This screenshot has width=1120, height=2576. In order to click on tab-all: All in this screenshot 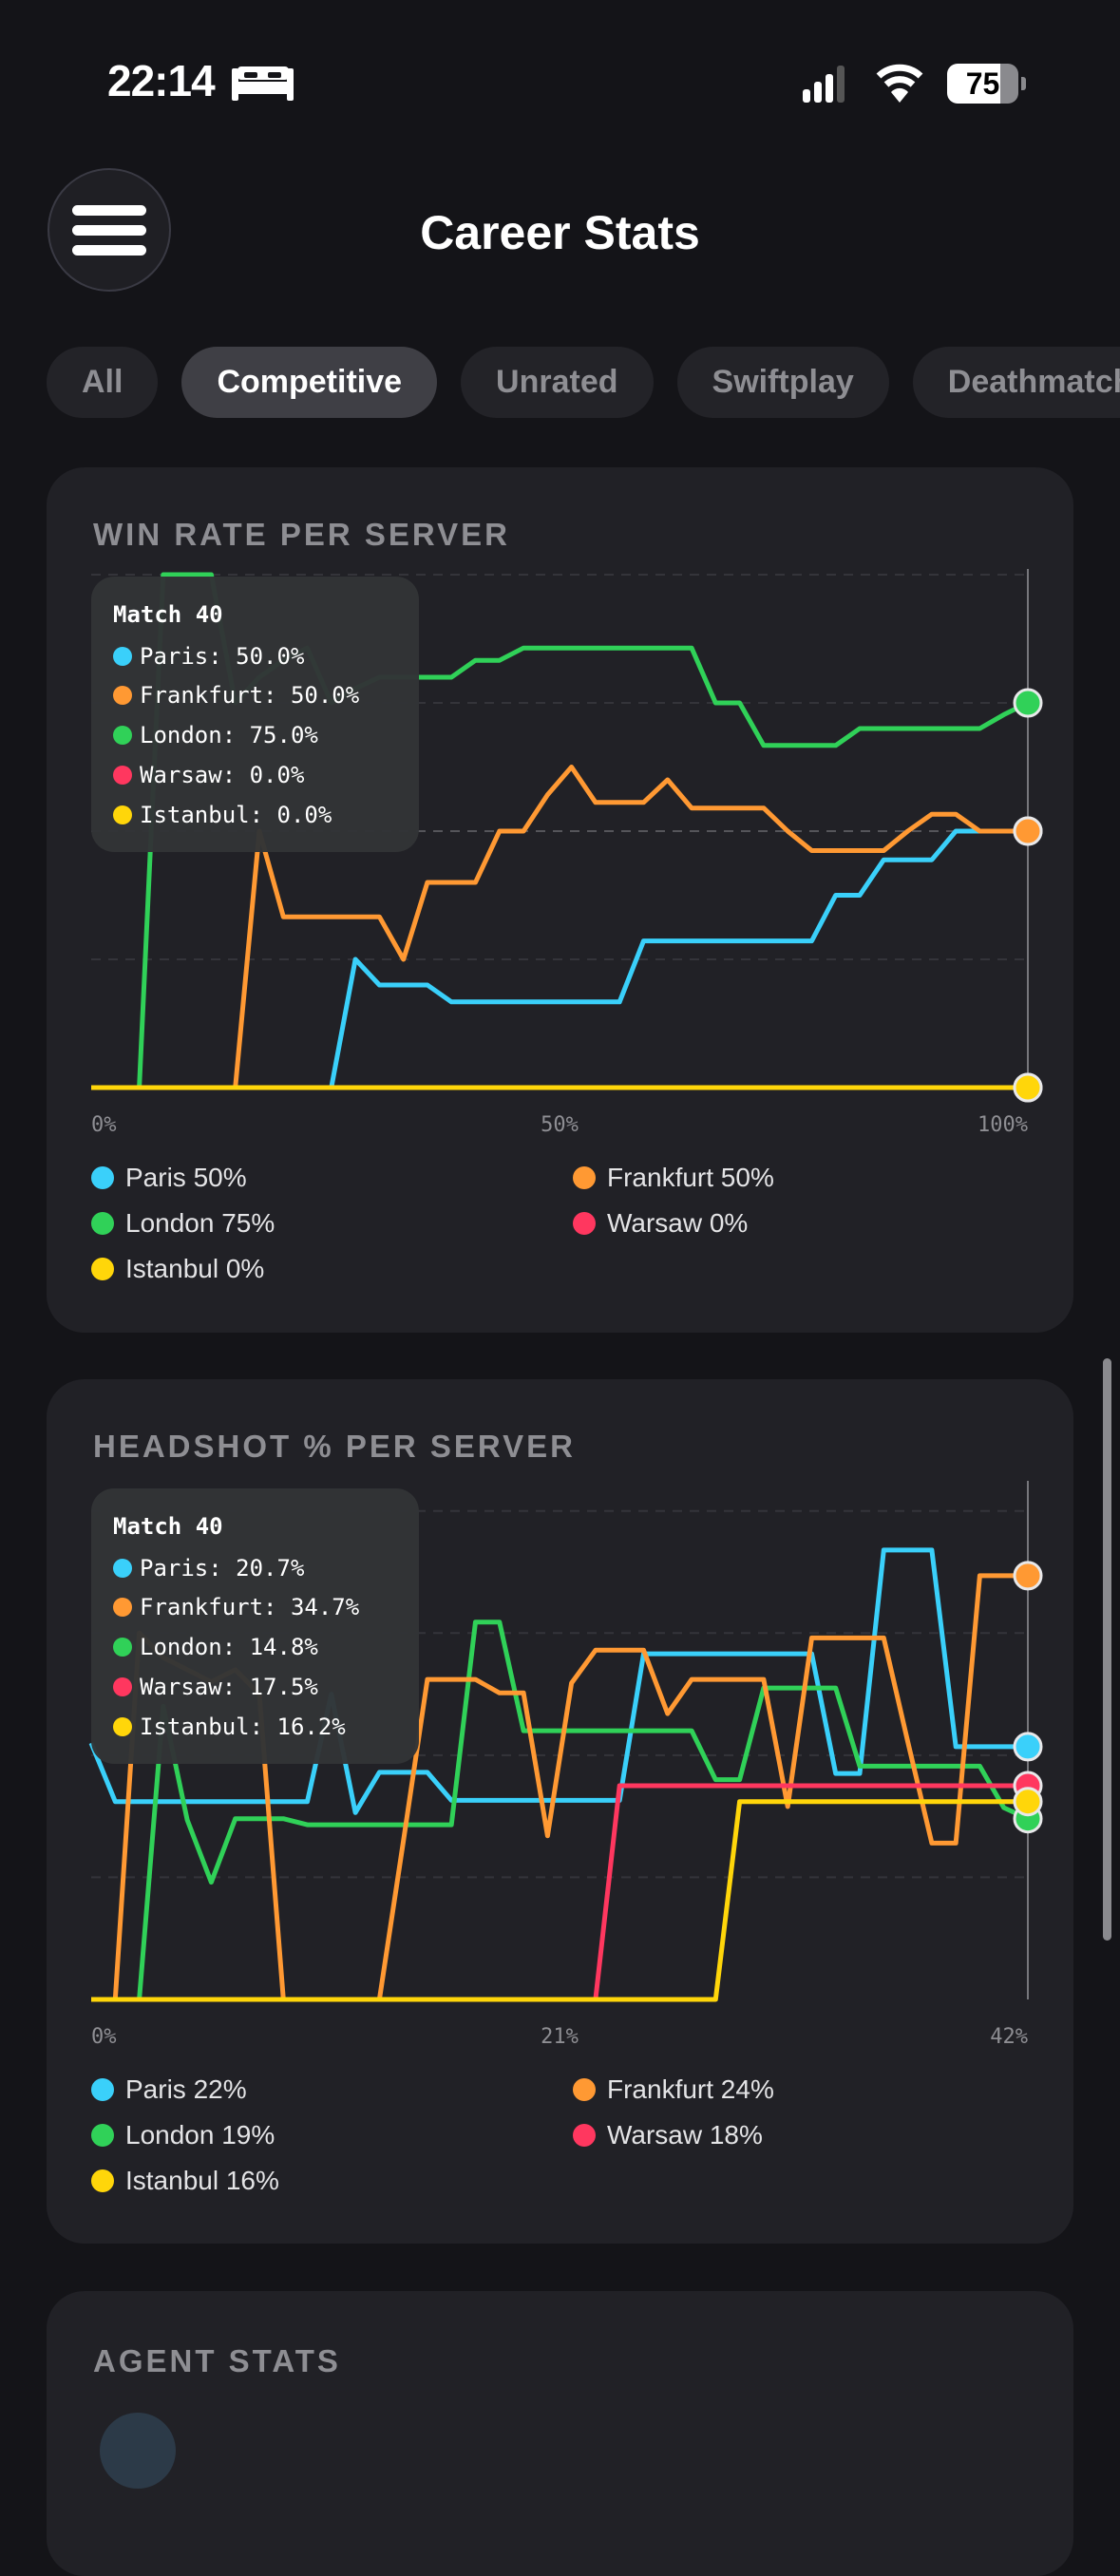, I will do `click(103, 382)`.